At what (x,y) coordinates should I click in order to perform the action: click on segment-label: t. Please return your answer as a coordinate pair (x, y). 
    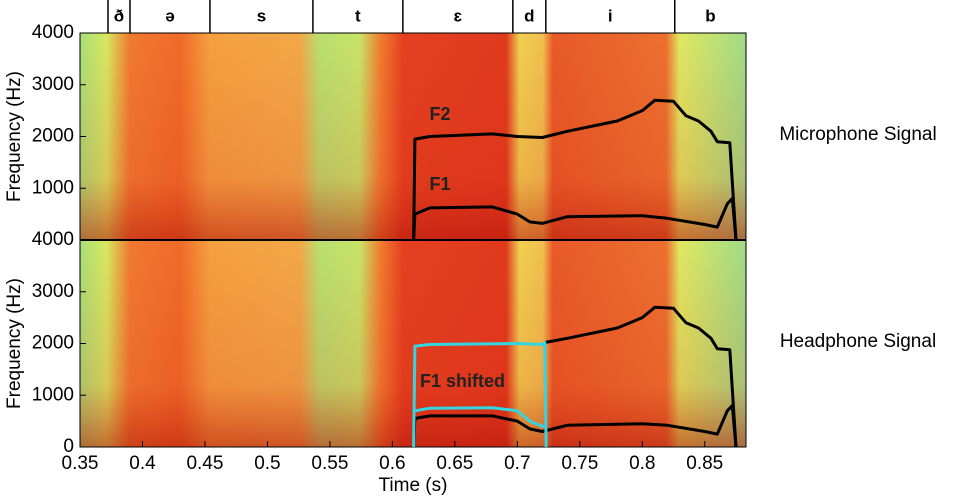
    Looking at the image, I should click on (358, 15).